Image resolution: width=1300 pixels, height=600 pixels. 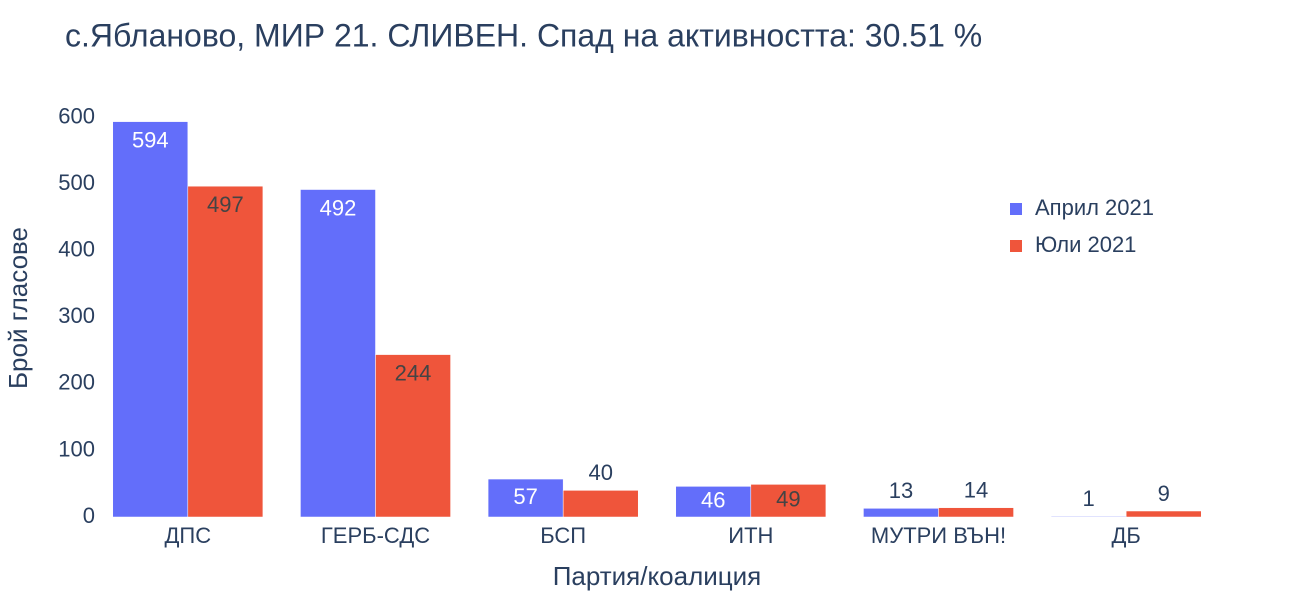 I want to click on data-label: 594, so click(x=150, y=139).